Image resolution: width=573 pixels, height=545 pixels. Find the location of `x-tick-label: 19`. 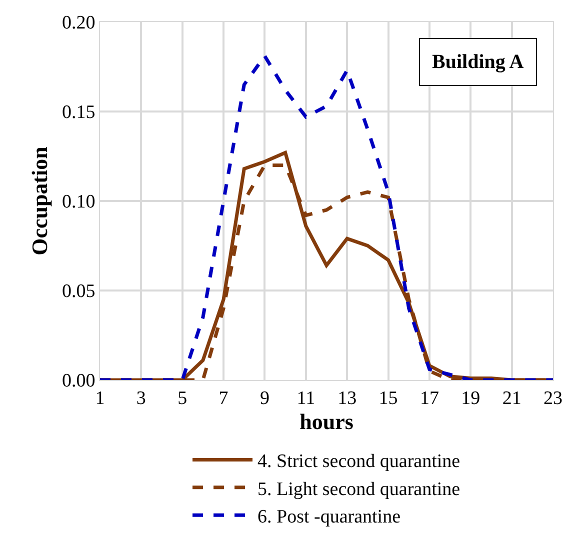

x-tick-label: 19 is located at coordinates (470, 398).